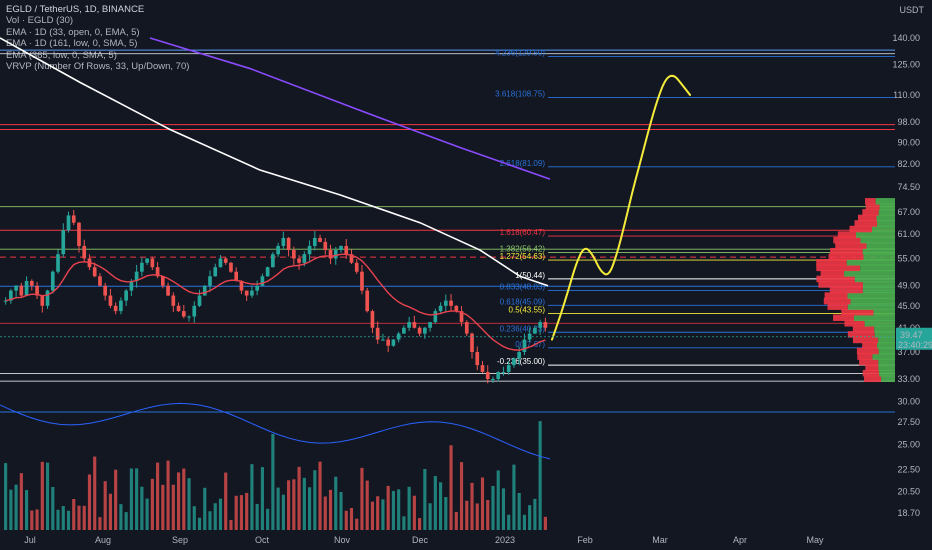 The width and height of the screenshot is (932, 550). I want to click on price-tick-label: 49.00, so click(908, 286).